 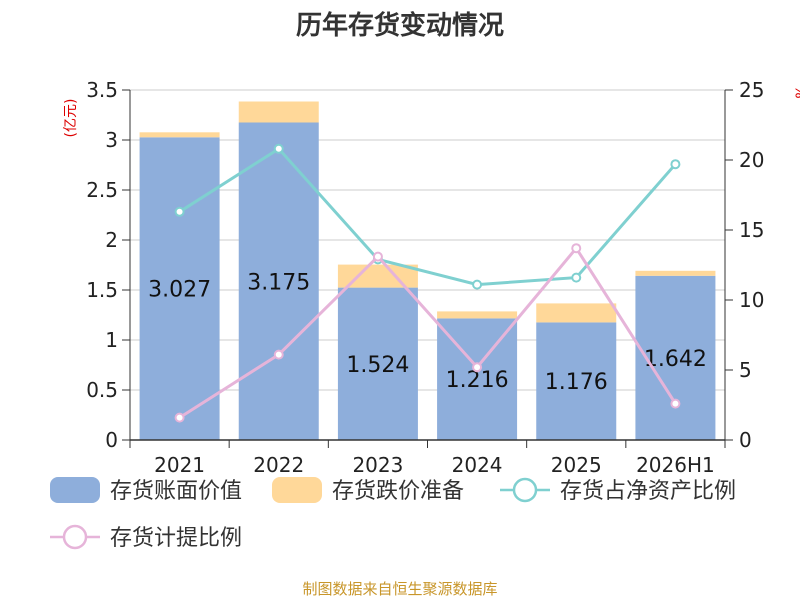 What do you see at coordinates (751, 300) in the screenshot?
I see `y-right-tick-label: 10` at bounding box center [751, 300].